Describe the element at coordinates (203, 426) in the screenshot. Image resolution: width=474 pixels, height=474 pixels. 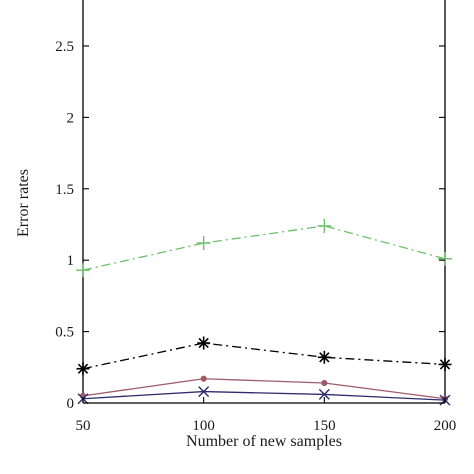
I see `x-tick-label: 100` at that location.